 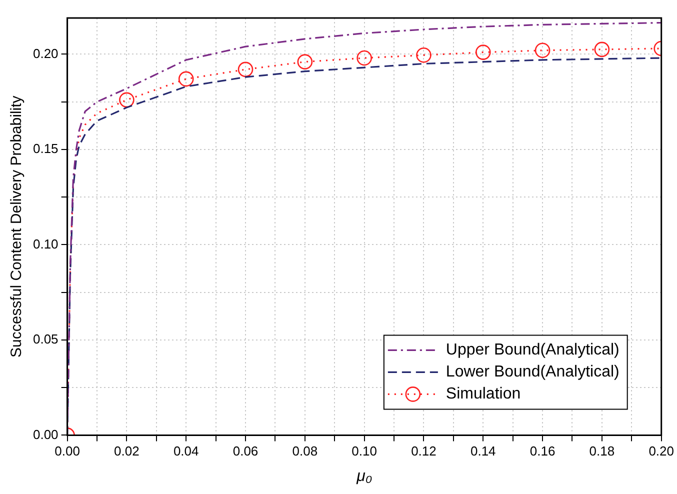 I want to click on y-tick-label: 0.05, so click(x=45, y=339).